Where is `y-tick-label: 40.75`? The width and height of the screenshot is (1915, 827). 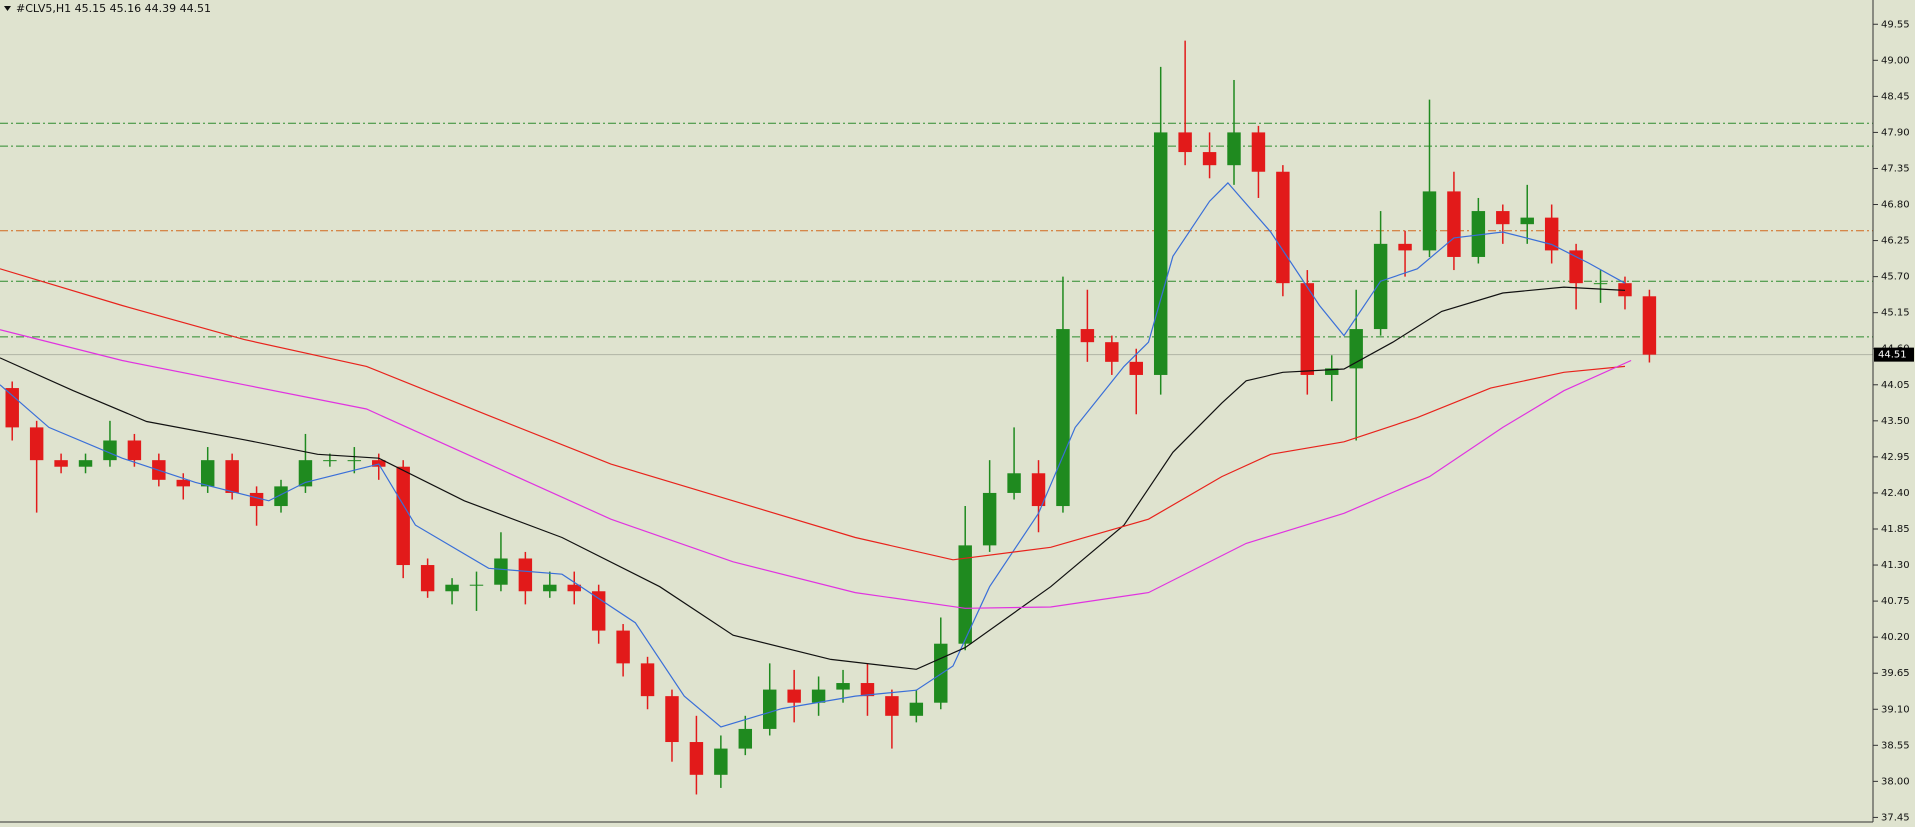 y-tick-label: 40.75 is located at coordinates (1895, 601).